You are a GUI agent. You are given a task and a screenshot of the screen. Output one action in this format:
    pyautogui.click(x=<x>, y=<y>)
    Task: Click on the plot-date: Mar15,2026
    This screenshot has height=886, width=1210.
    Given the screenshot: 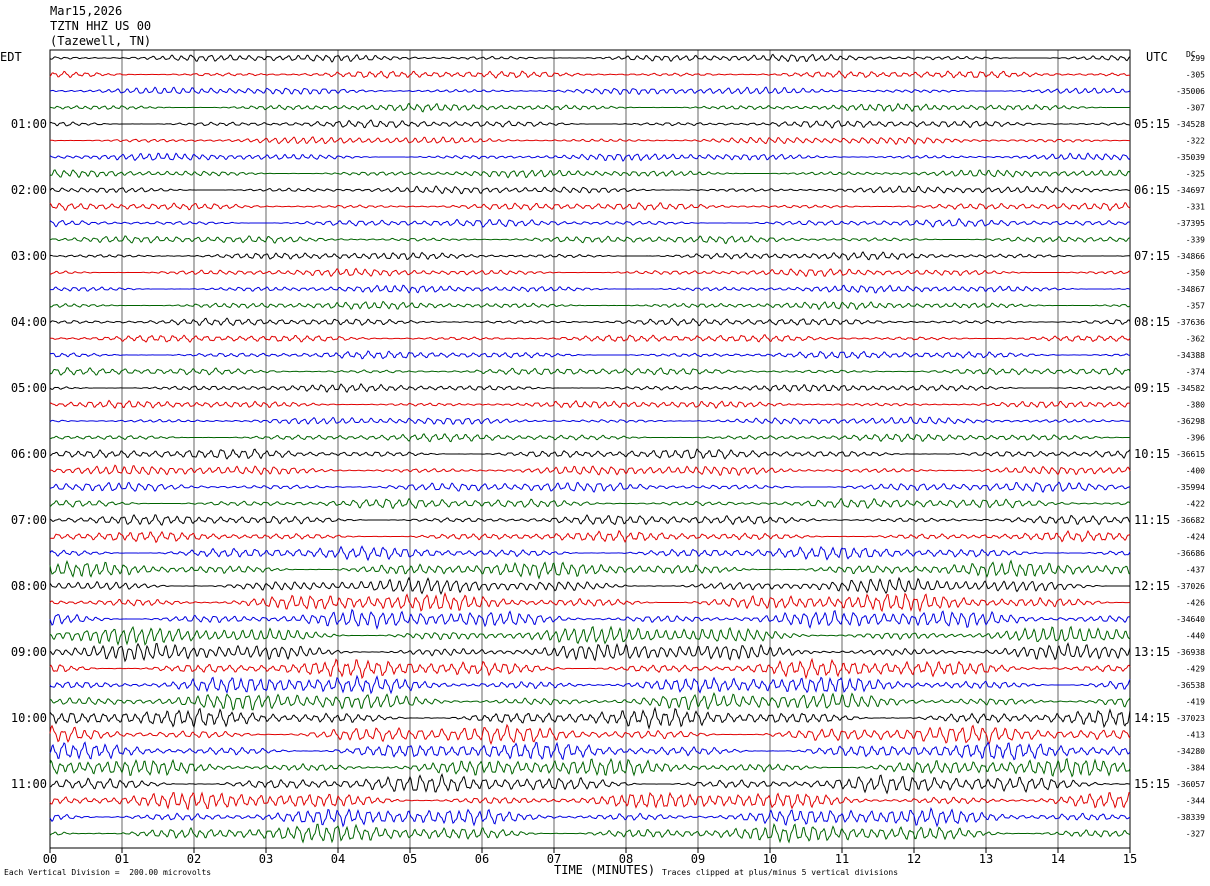 What is the action you would take?
    pyautogui.click(x=86, y=11)
    